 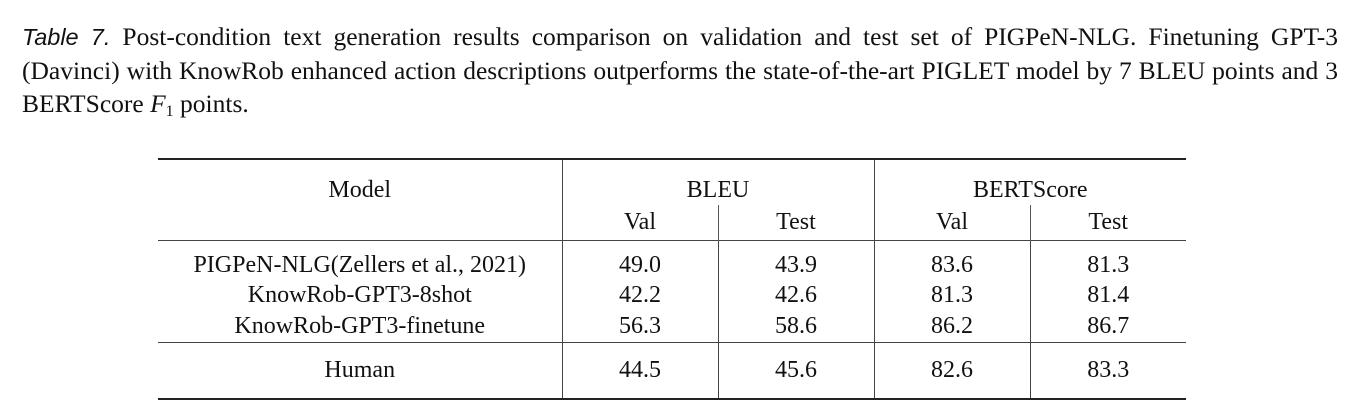 What do you see at coordinates (1108, 260) in the screenshot?
I see `row-bert-test: 81.3` at bounding box center [1108, 260].